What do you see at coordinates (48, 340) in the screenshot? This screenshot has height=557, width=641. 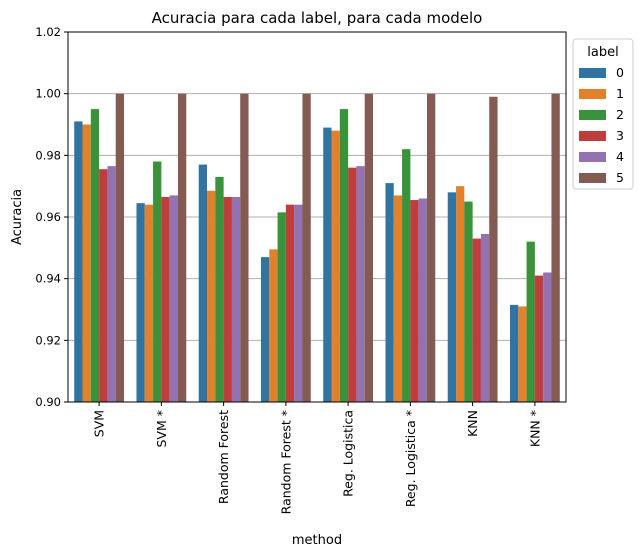 I see `y-tick-label: 0.92` at bounding box center [48, 340].